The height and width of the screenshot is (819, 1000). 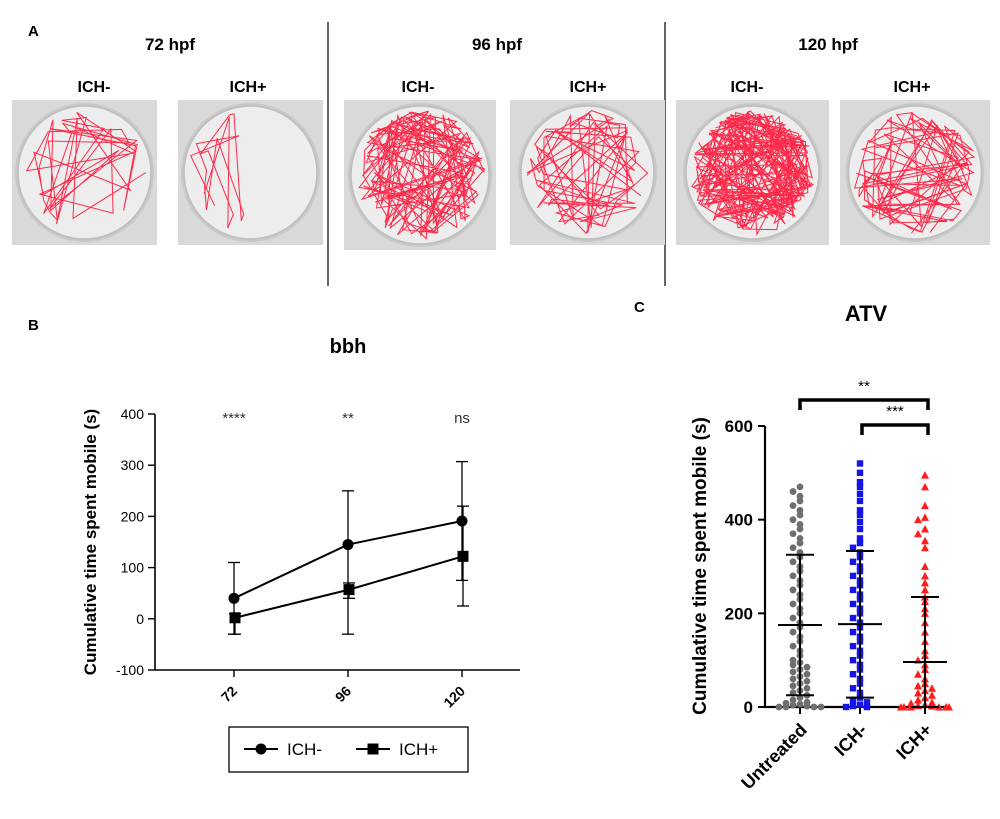 I want to click on x-tick-label: 120, so click(x=454, y=697).